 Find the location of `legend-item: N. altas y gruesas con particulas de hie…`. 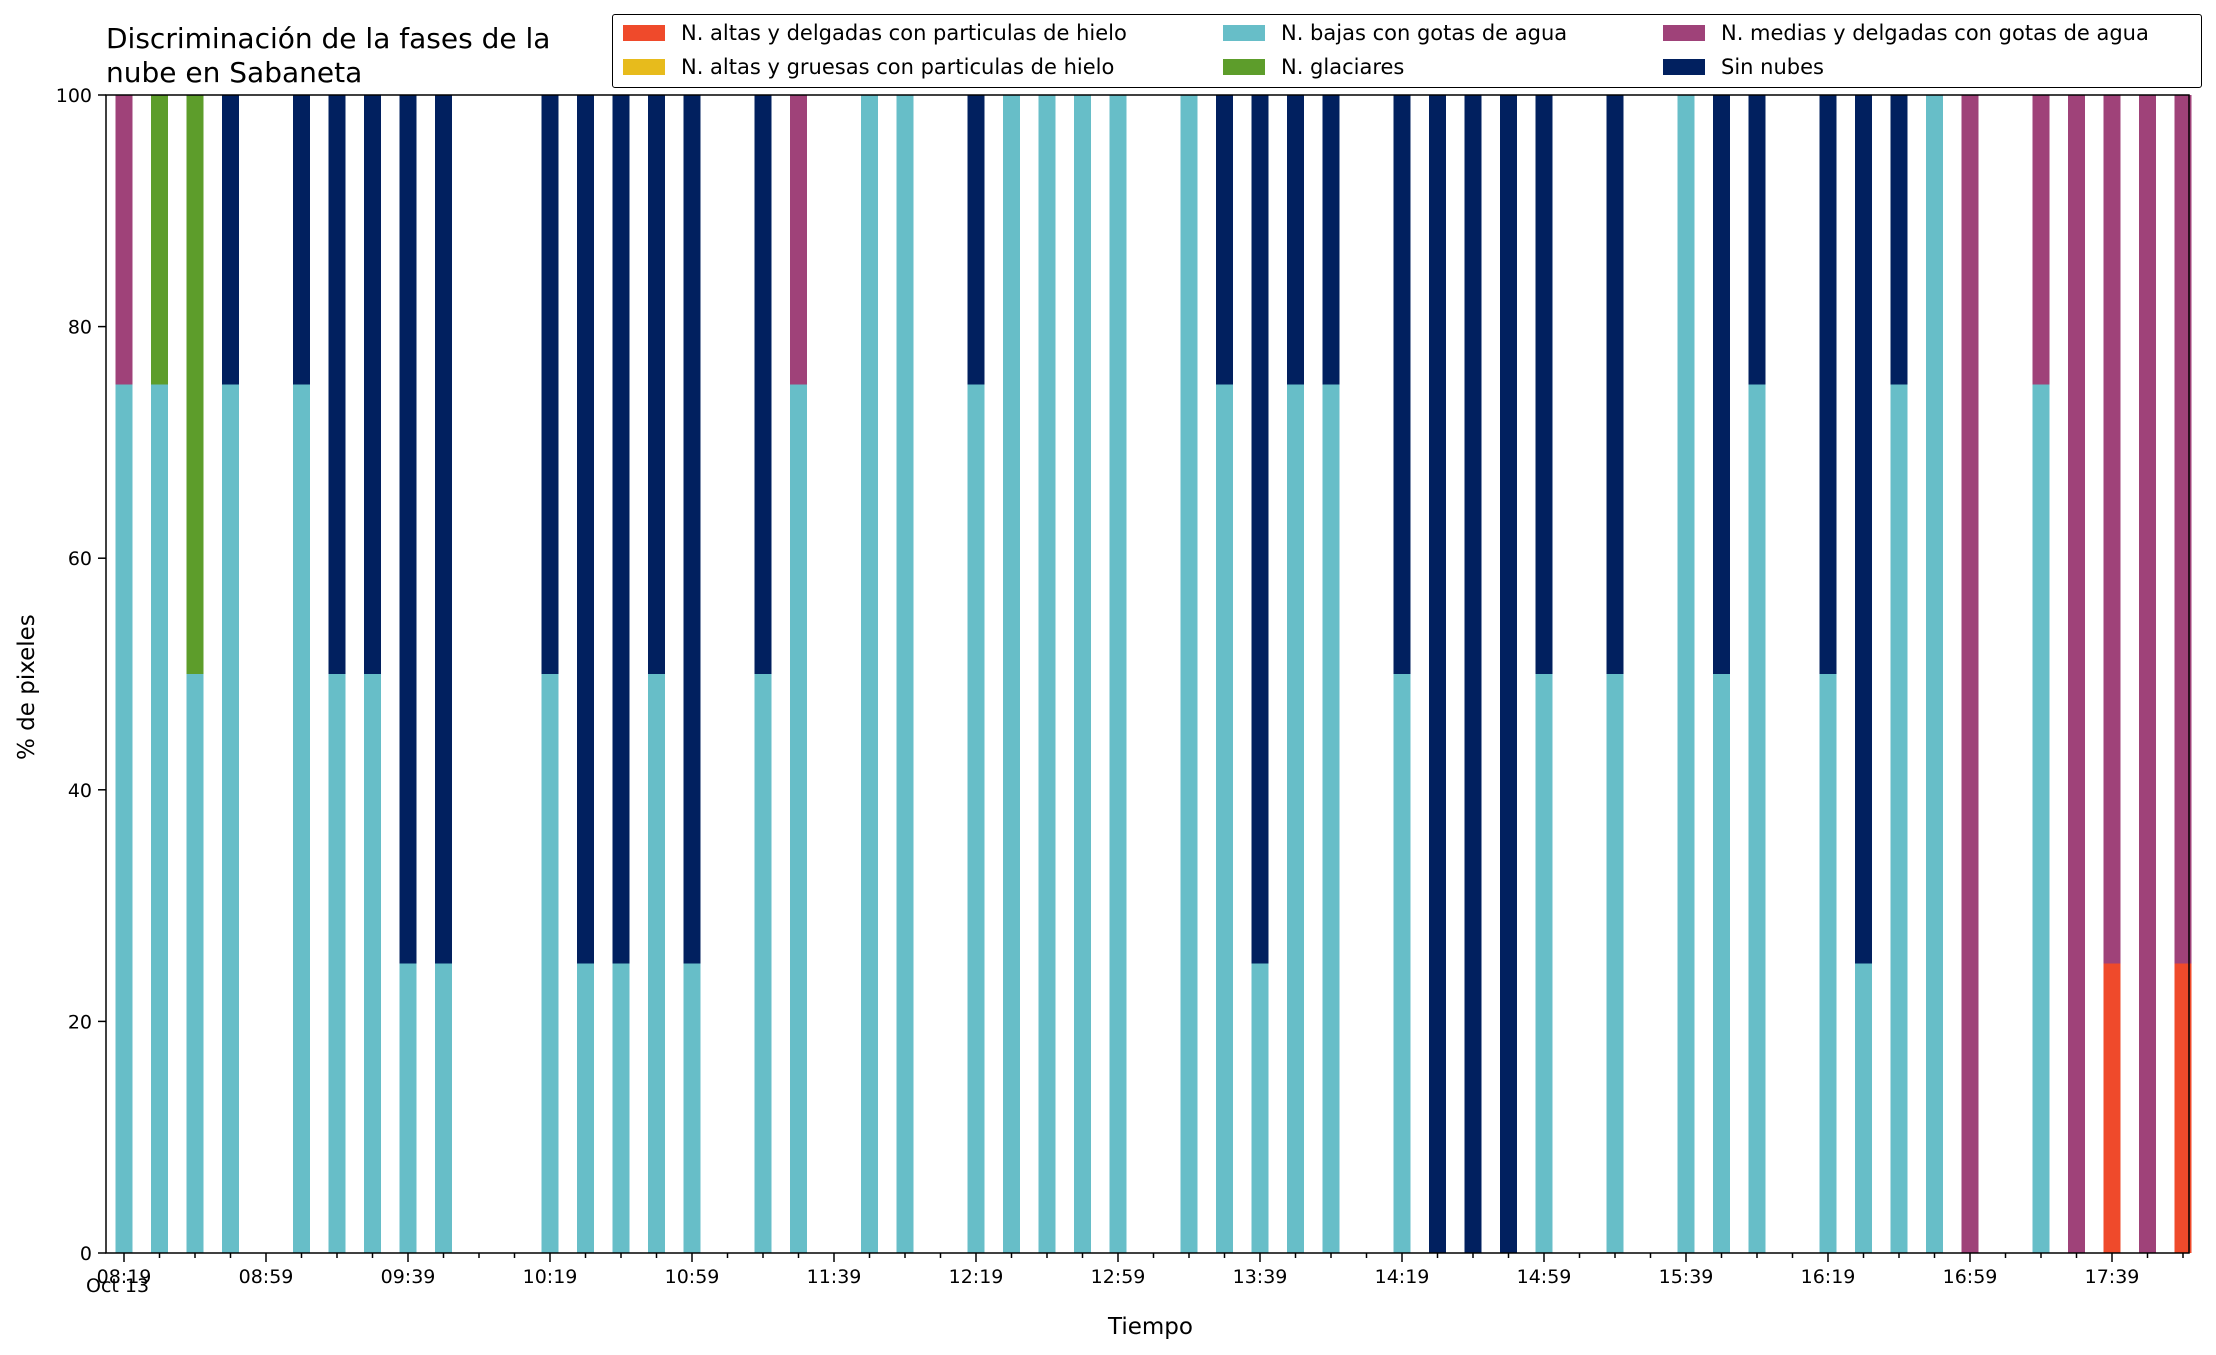

legend-item: N. altas y gruesas con particulas de hie… is located at coordinates (868, 67).